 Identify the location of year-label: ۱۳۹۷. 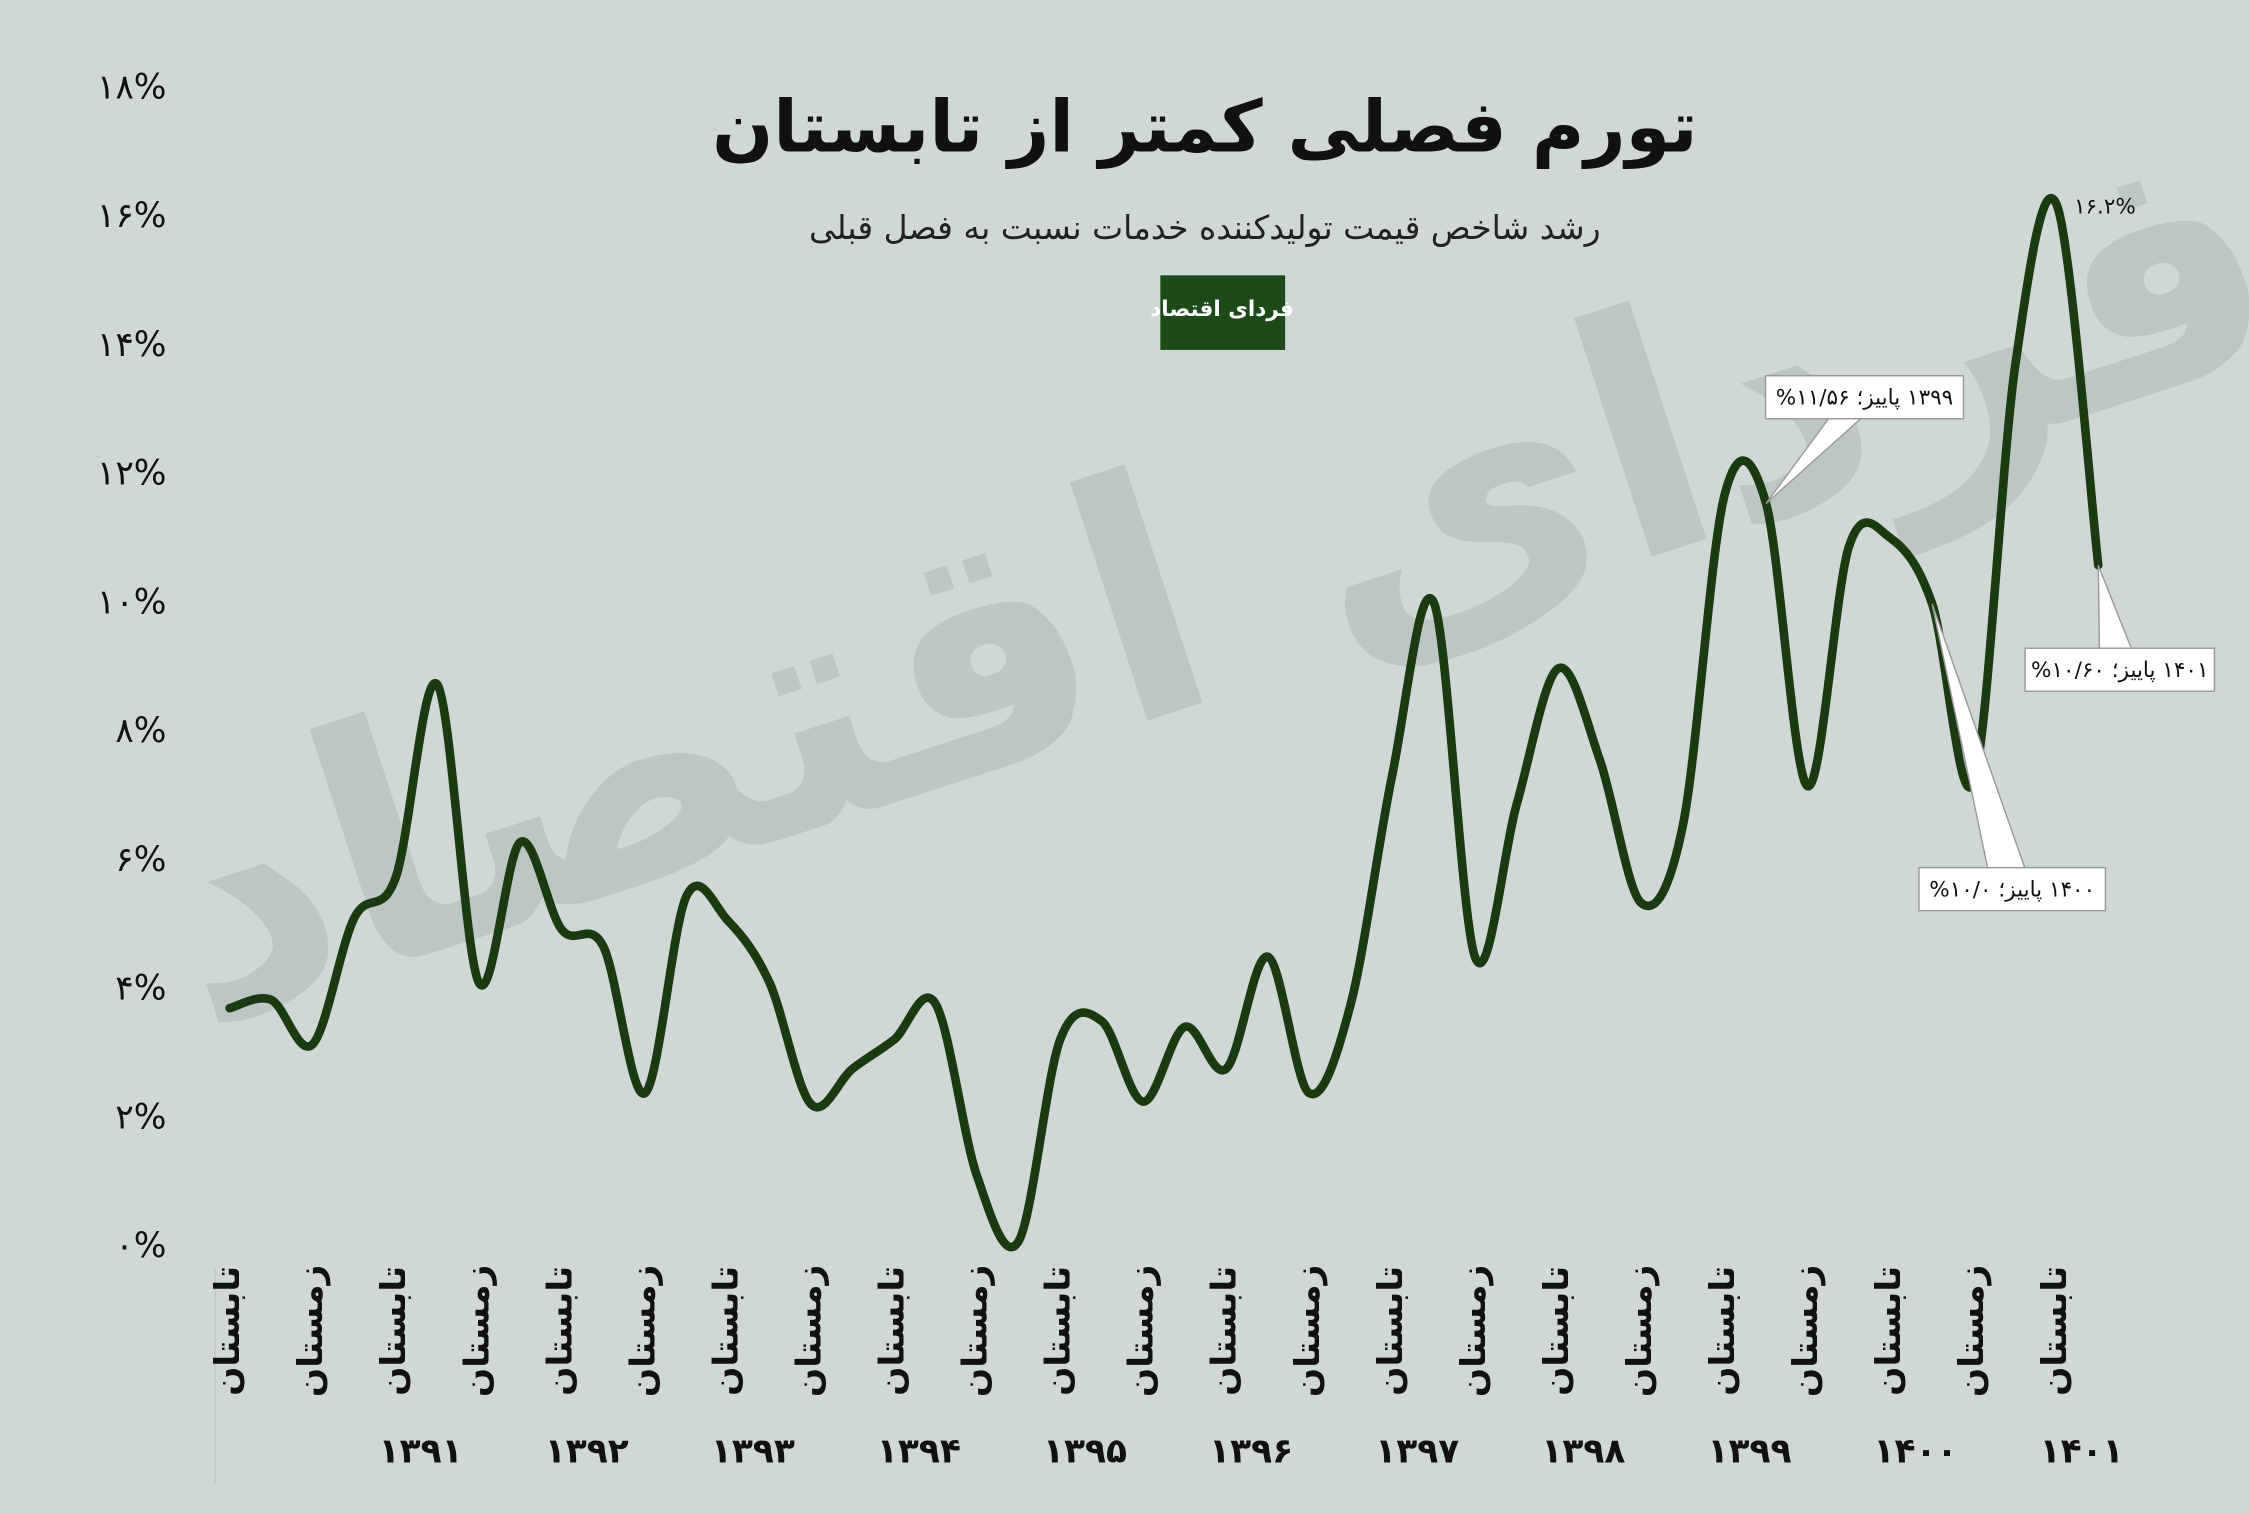
(1417, 1451).